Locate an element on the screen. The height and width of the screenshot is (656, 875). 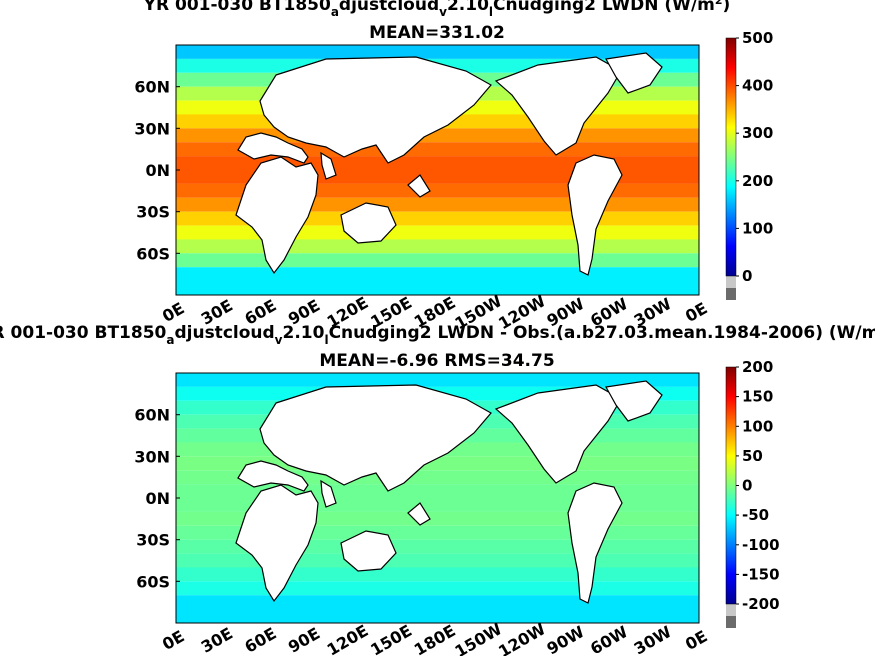
x-tick-label: 90W is located at coordinates (566, 639).